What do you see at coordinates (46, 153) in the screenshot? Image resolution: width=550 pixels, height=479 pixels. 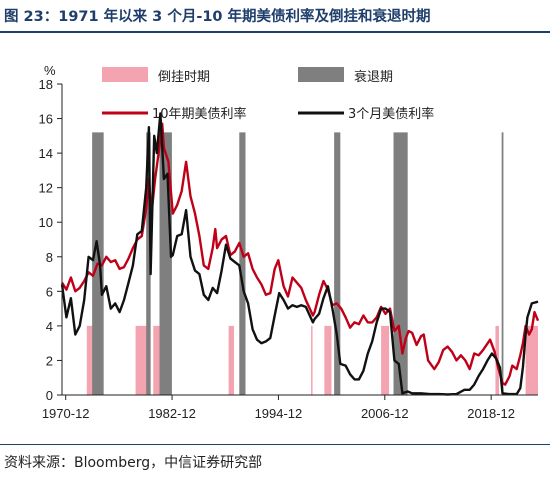 I see `y-tick-label: 14` at bounding box center [46, 153].